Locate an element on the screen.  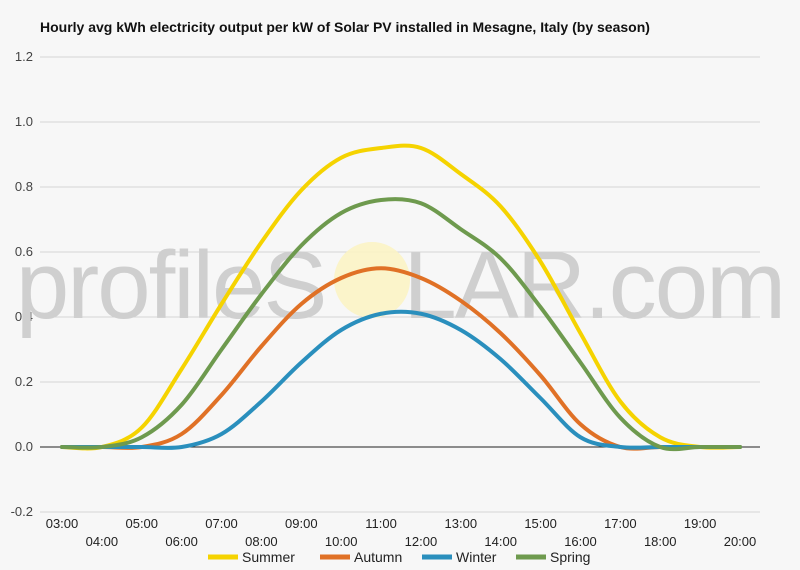
x-tick-label: 11:00 is located at coordinates (381, 523).